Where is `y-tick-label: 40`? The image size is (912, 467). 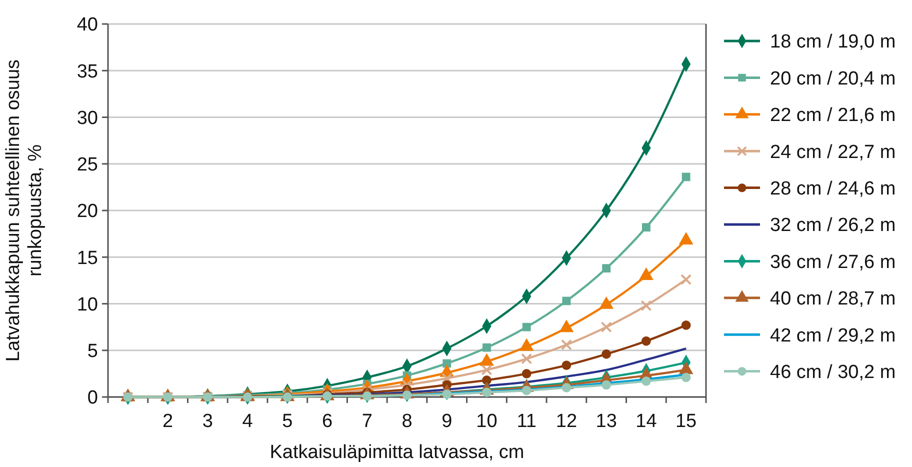
y-tick-label: 40 is located at coordinates (87, 25).